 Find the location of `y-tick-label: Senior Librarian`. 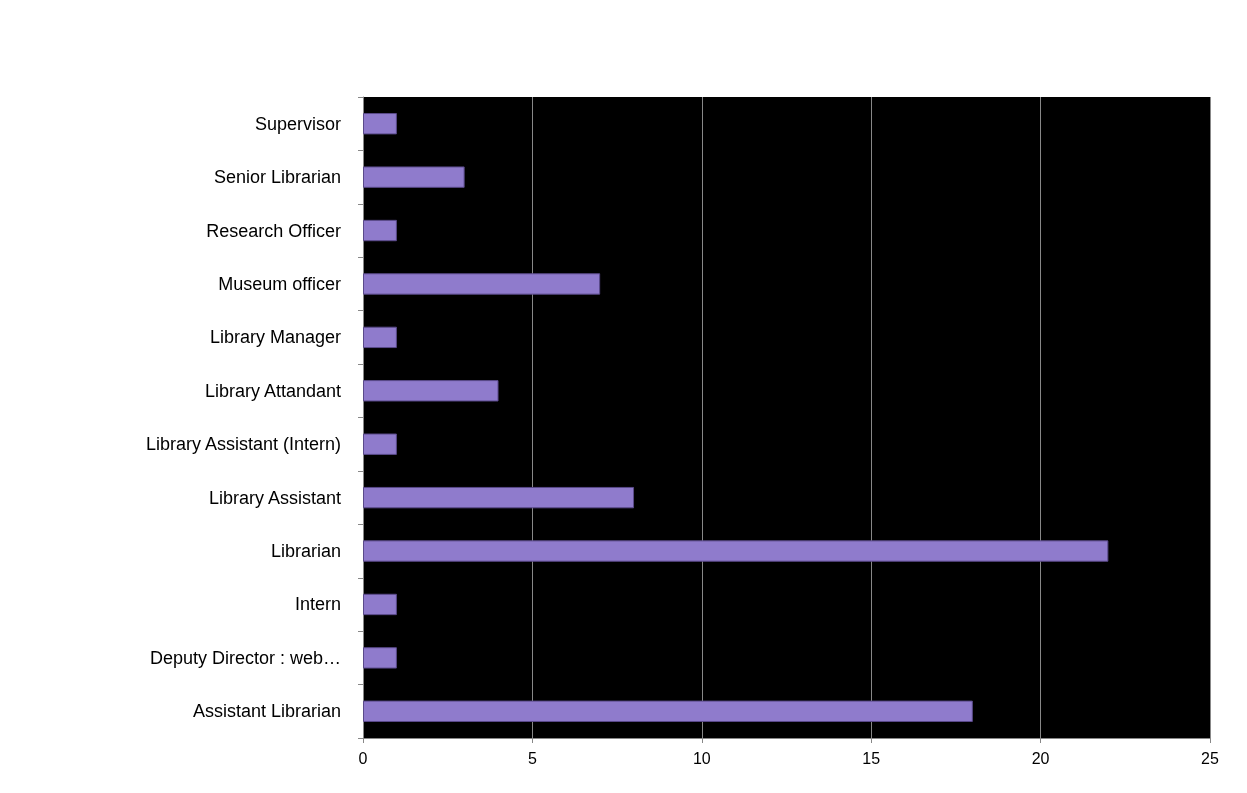

y-tick-label: Senior Librarian is located at coordinates (277, 177).